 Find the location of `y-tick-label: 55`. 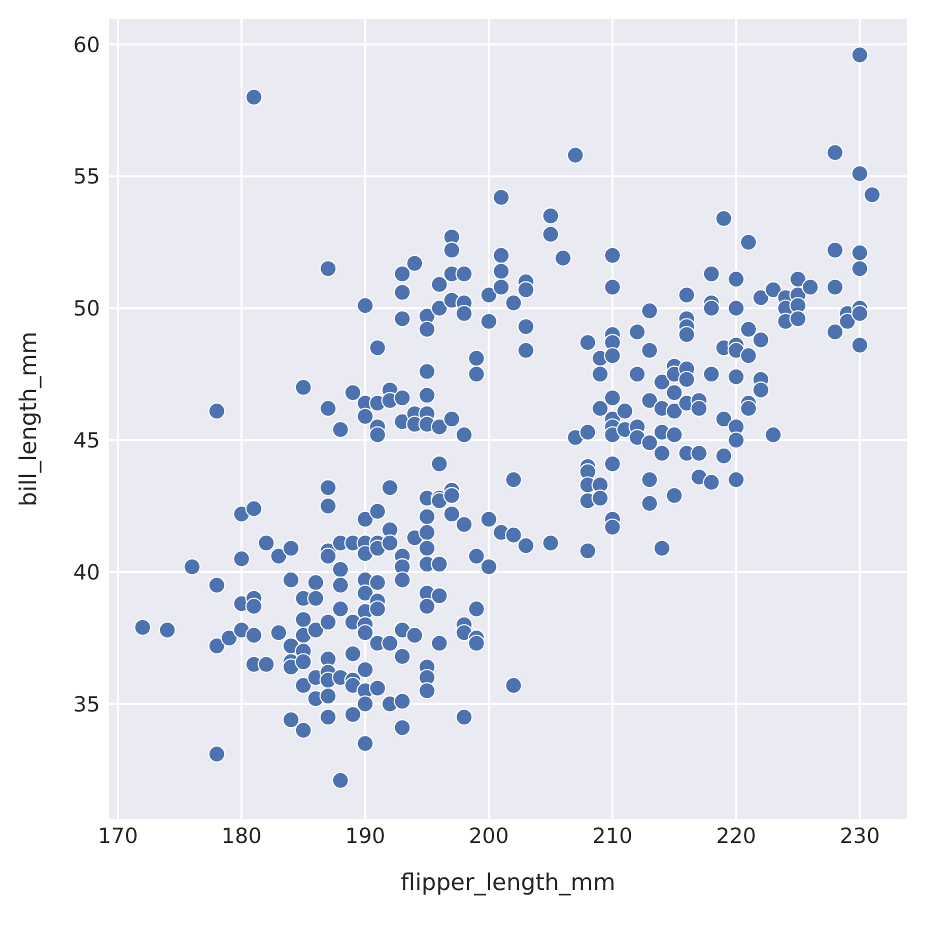

y-tick-label: 55 is located at coordinates (86, 176).